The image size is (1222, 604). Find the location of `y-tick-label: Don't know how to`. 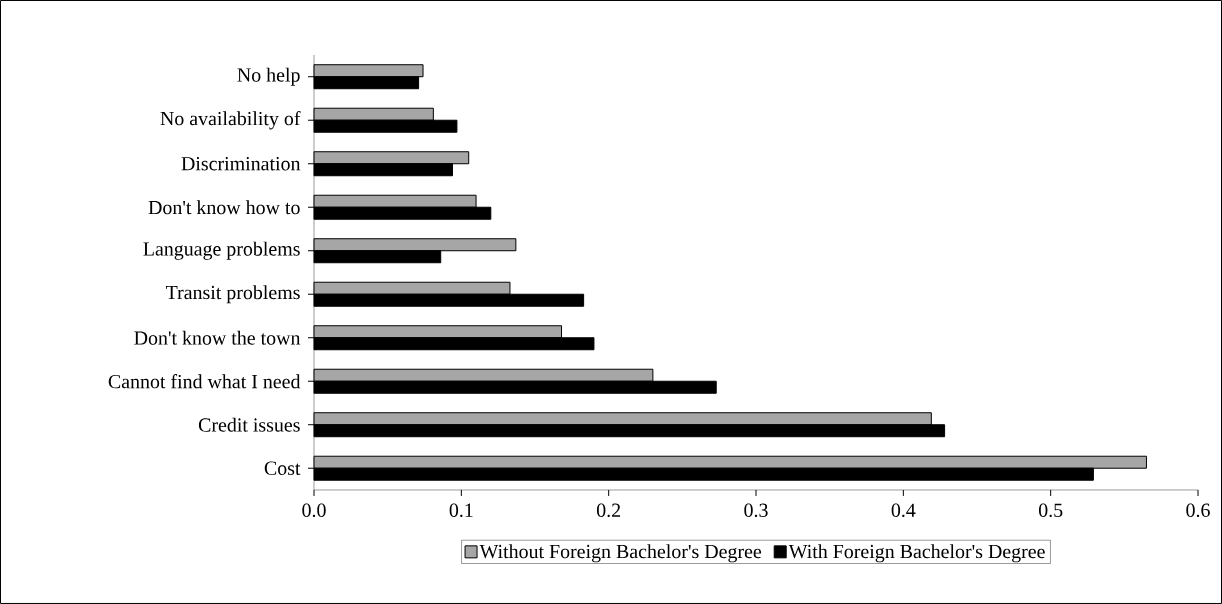

y-tick-label: Don't know how to is located at coordinates (224, 207).